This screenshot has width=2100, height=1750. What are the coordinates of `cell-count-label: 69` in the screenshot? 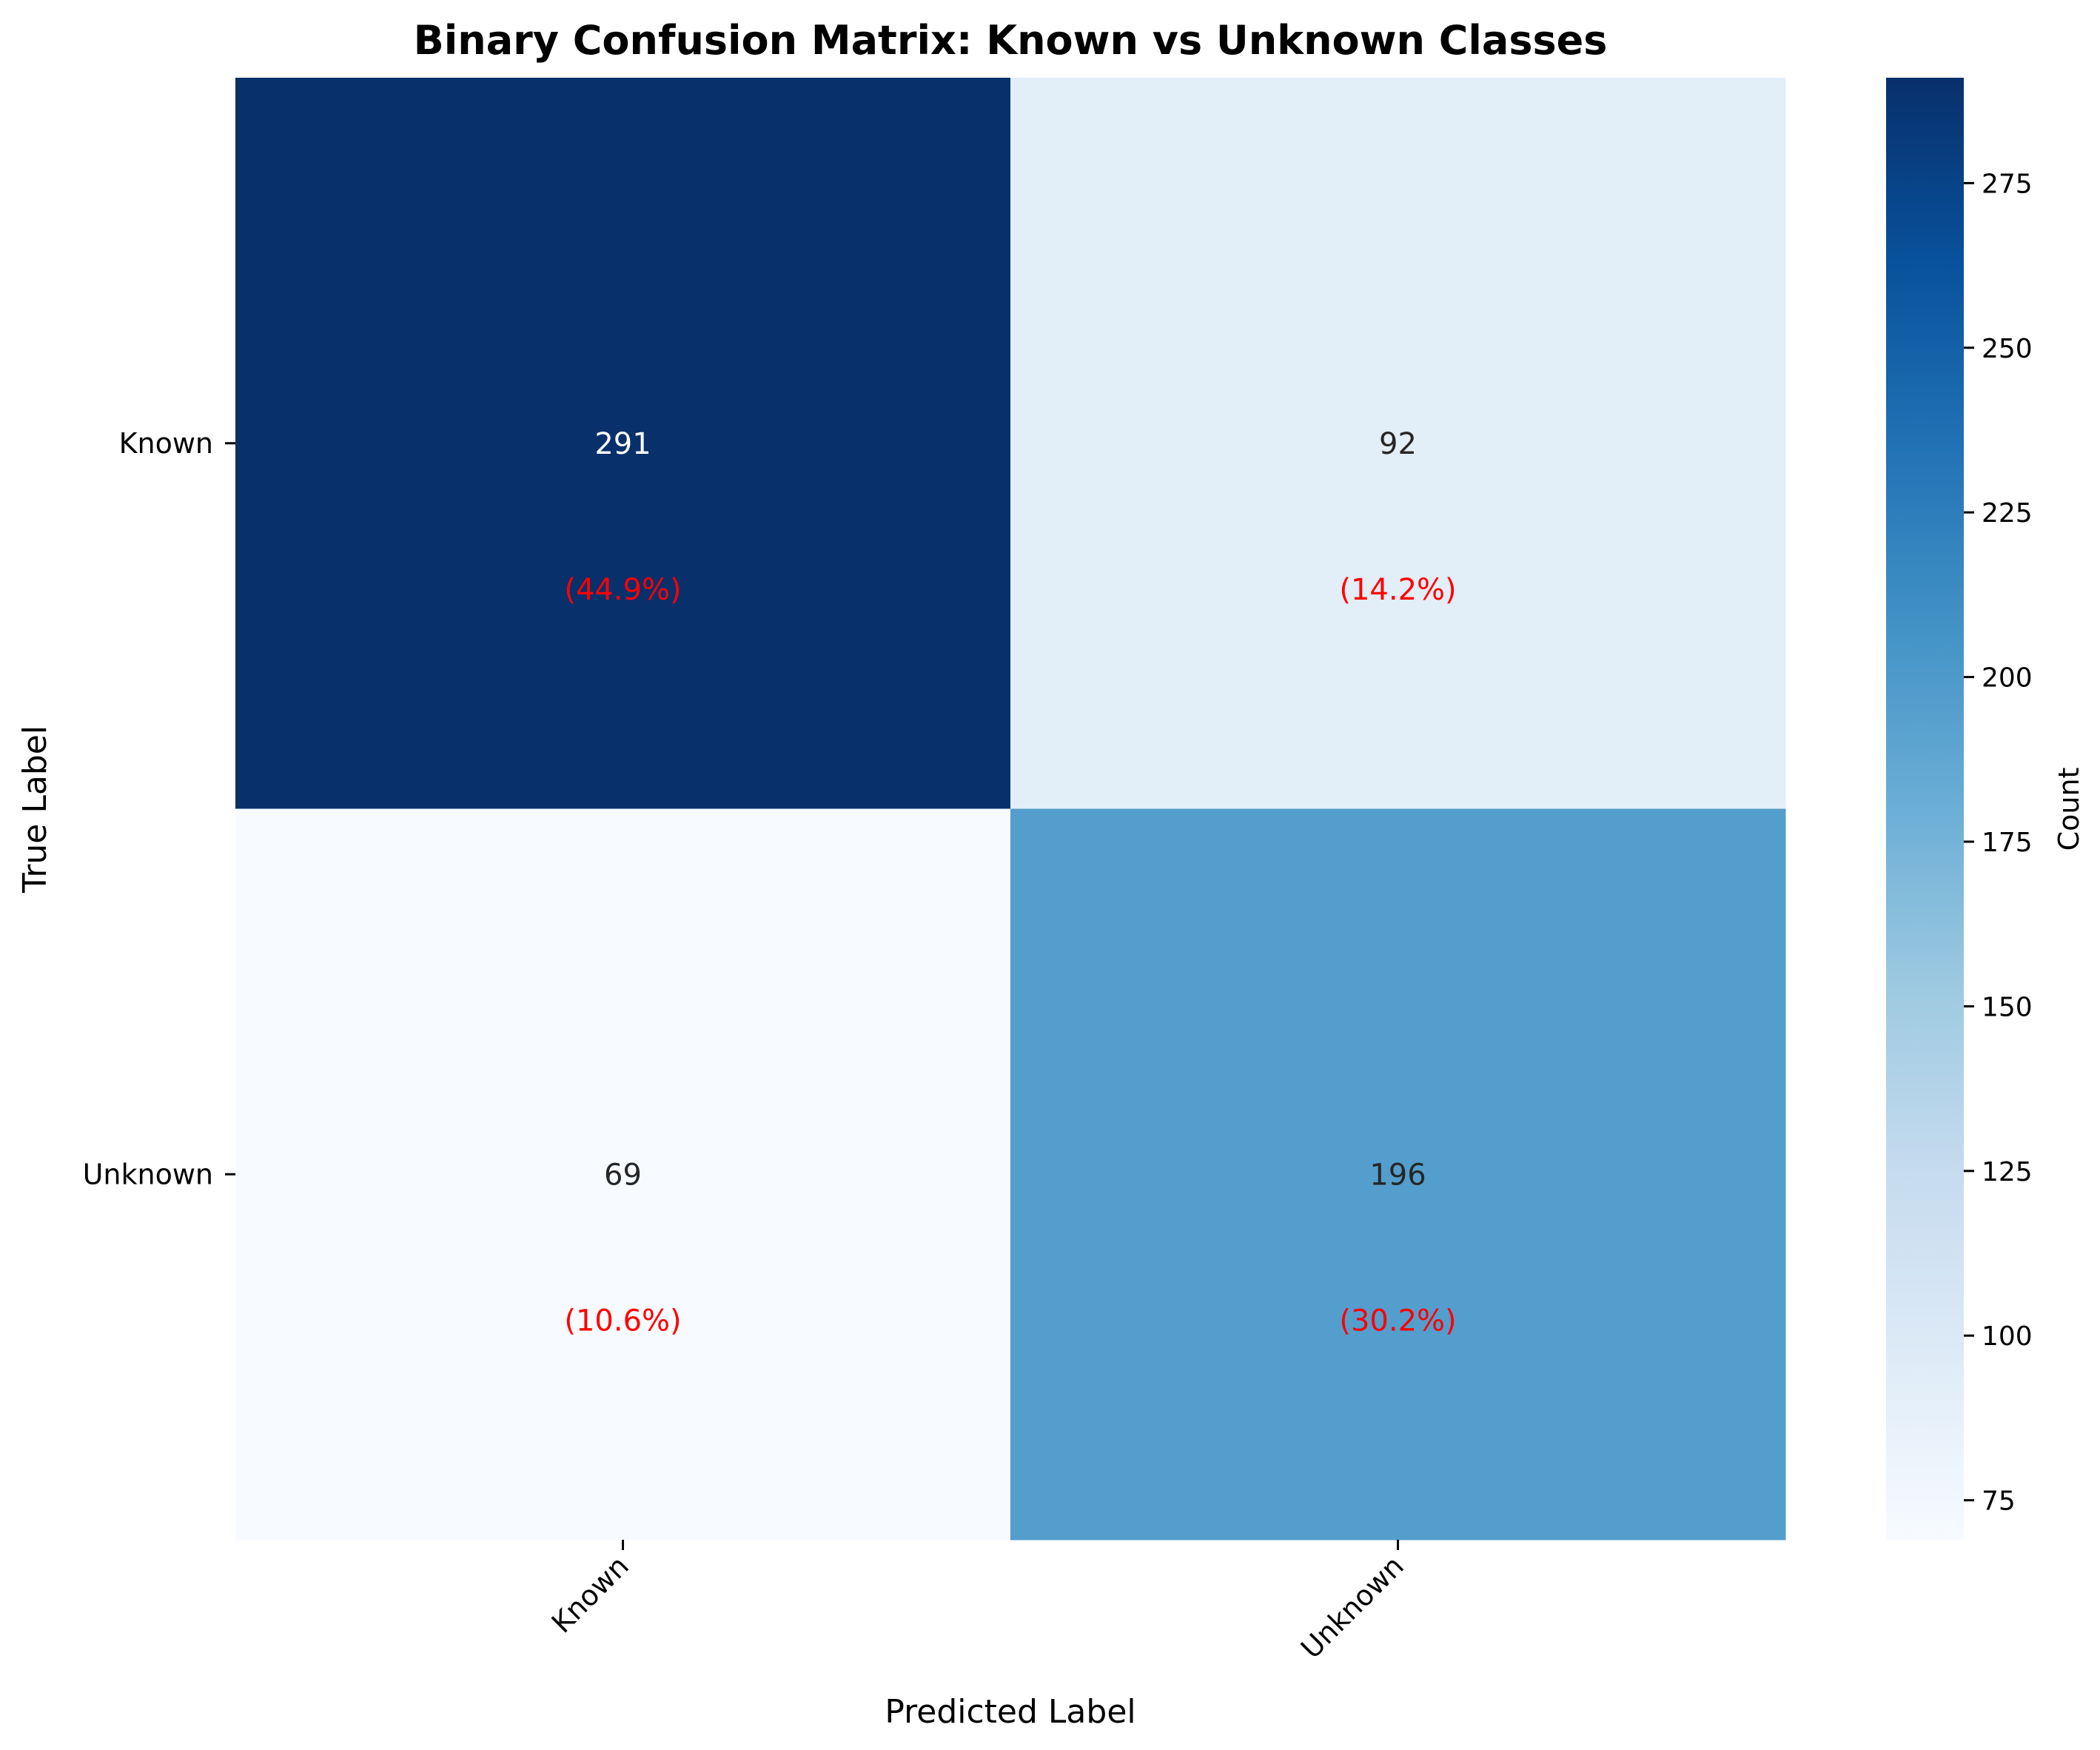 It's located at (623, 1175).